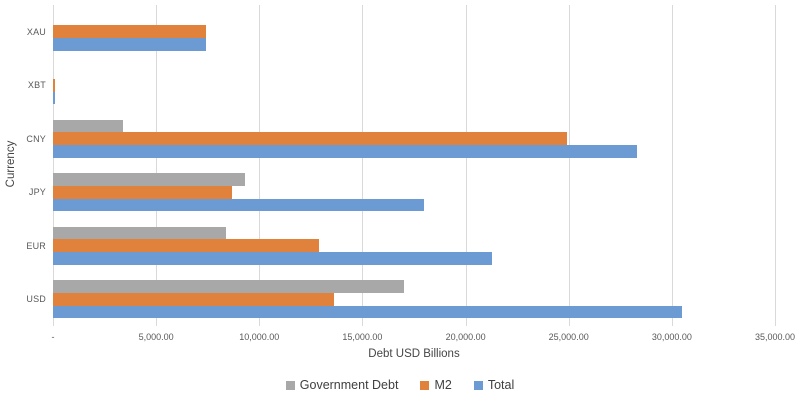 This screenshot has width=800, height=404. I want to click on category-label-xau: XAU, so click(36, 31).